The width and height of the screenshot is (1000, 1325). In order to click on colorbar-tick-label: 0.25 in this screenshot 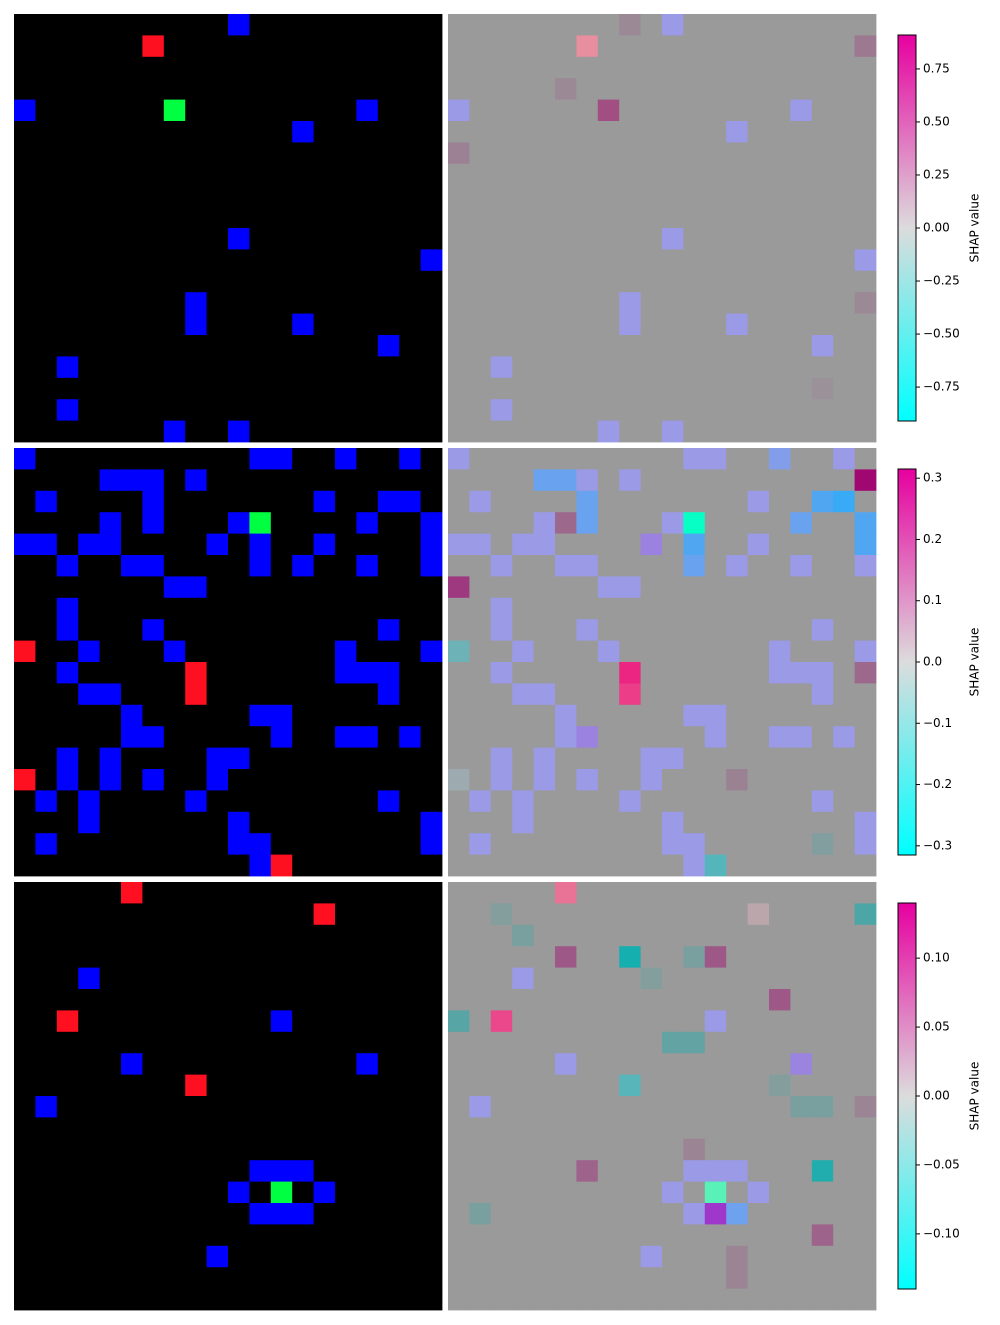, I will do `click(936, 174)`.